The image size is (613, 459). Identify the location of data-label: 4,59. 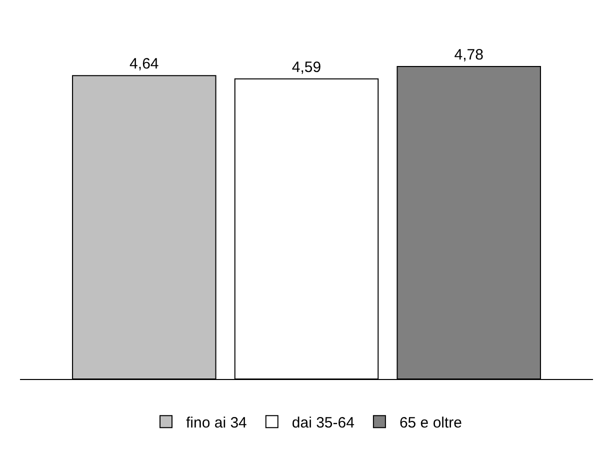
(307, 67).